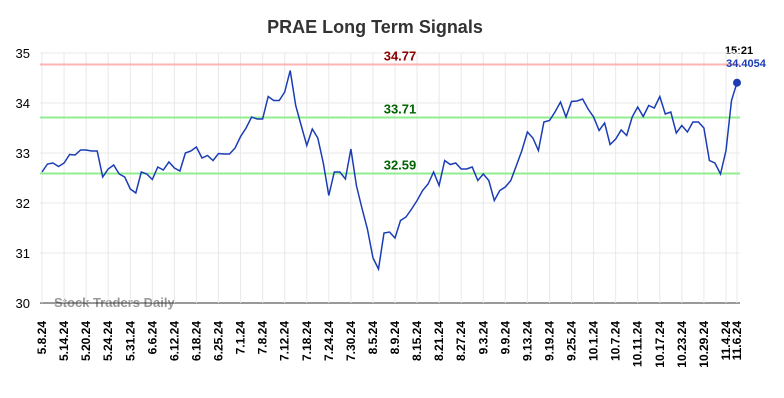 The image size is (784, 398). Describe the element at coordinates (660, 344) in the screenshot. I see `x-tick-label: 10.17.24` at that location.